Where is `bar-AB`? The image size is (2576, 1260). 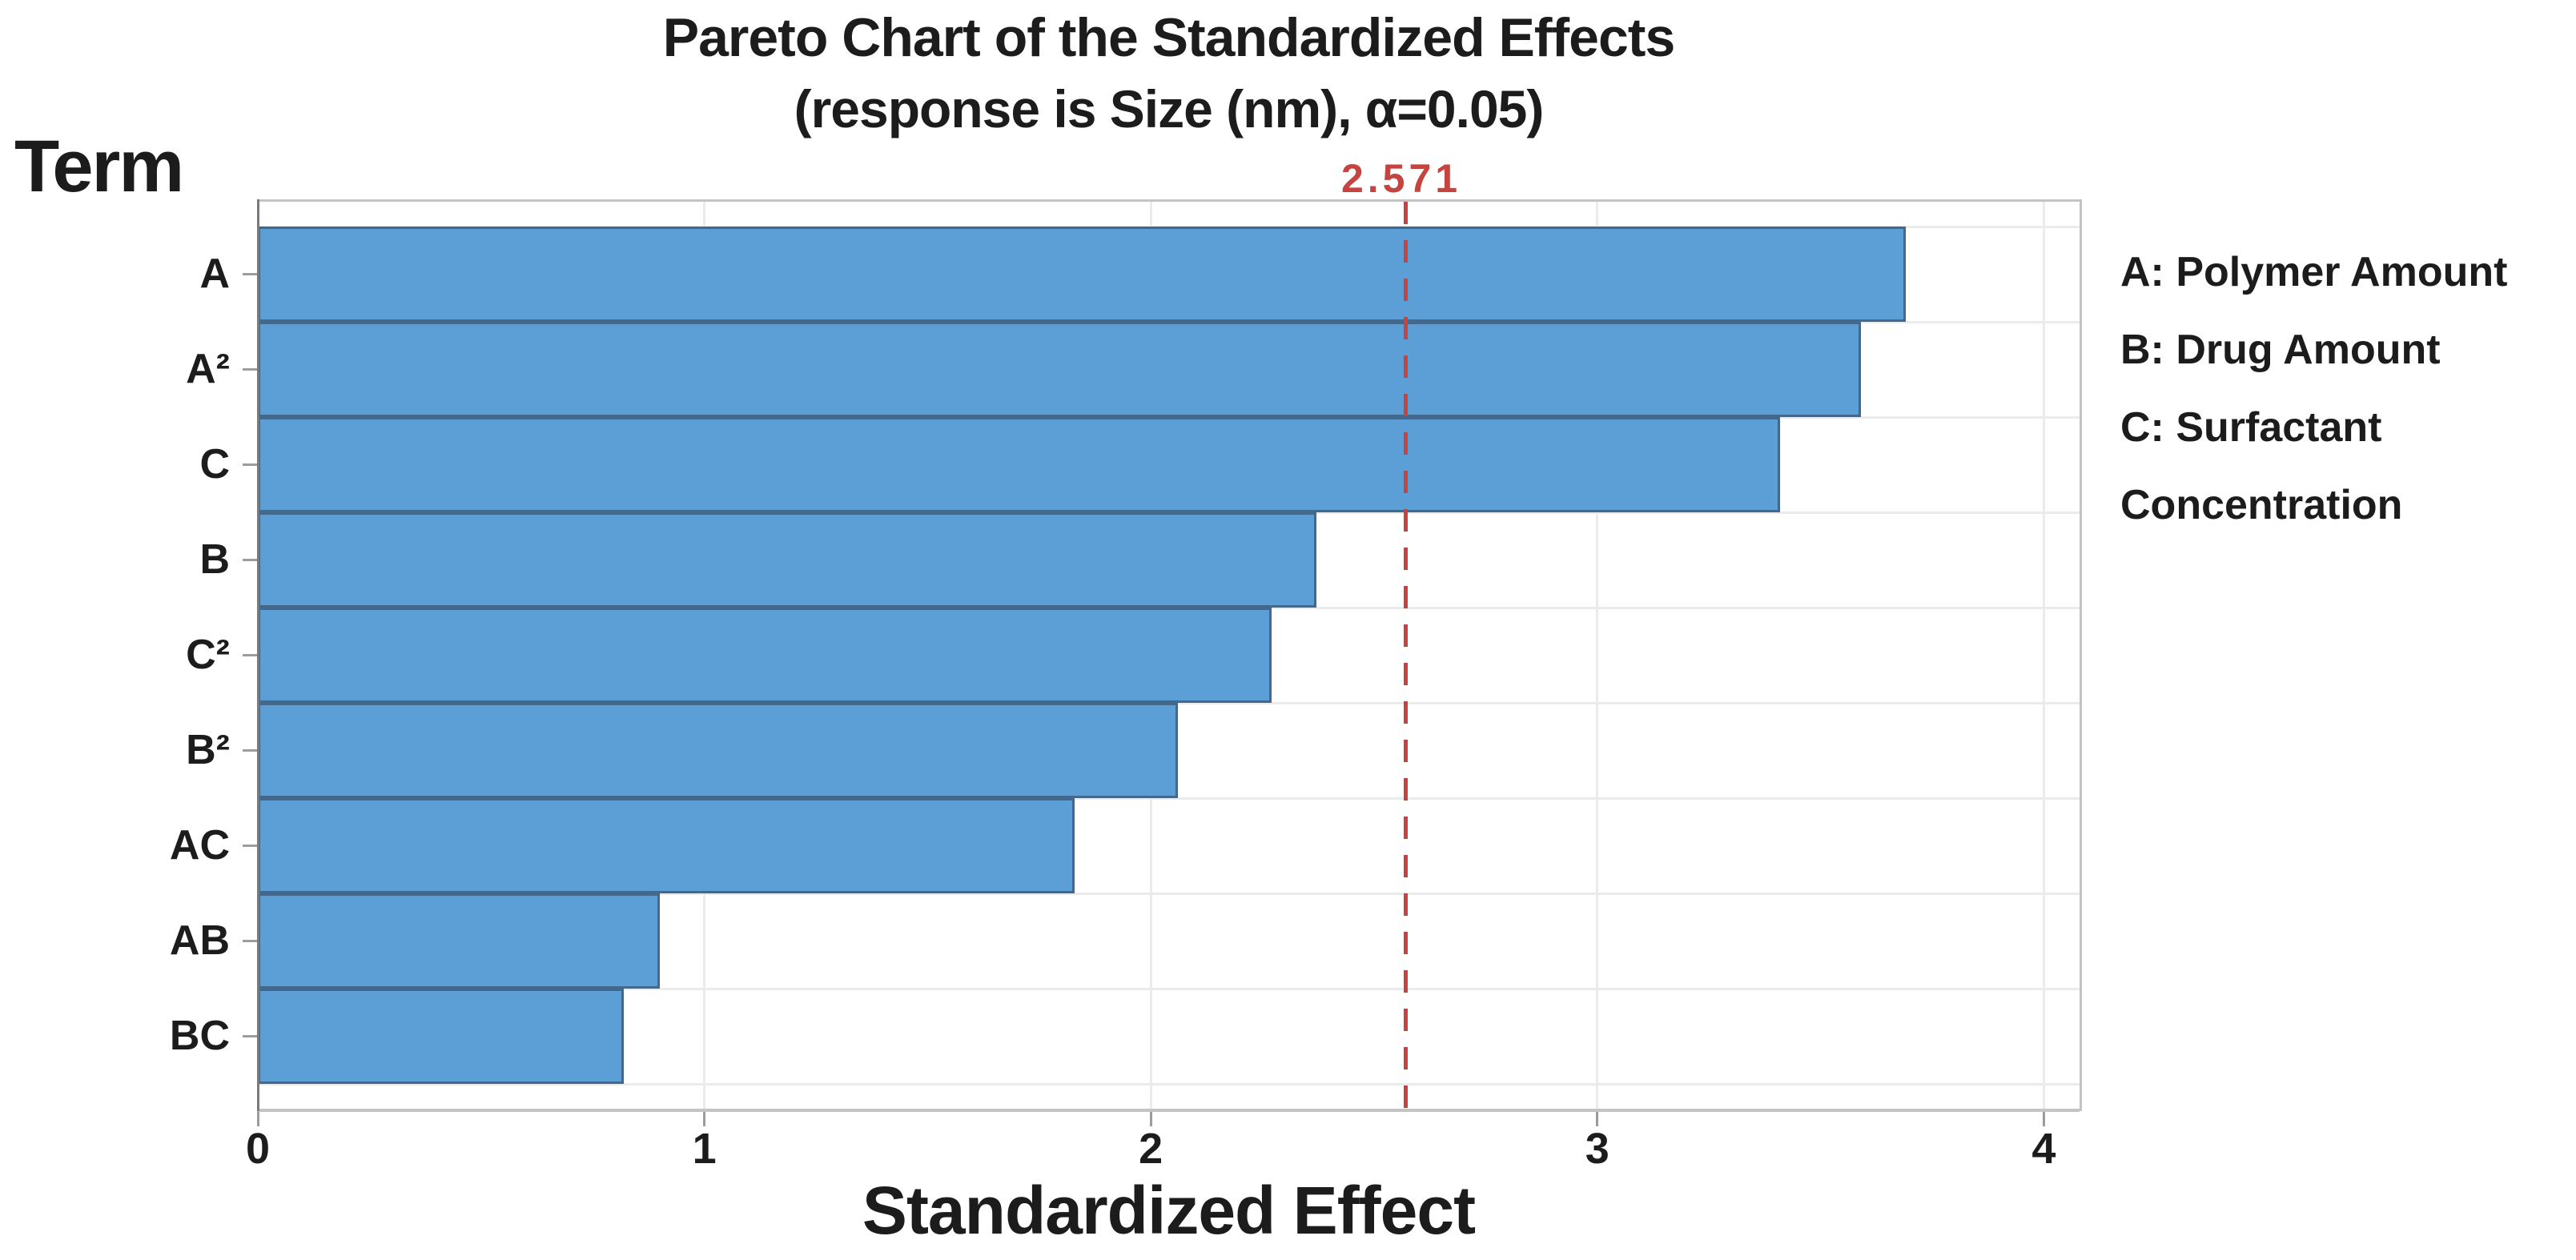 bar-AB is located at coordinates (459, 941).